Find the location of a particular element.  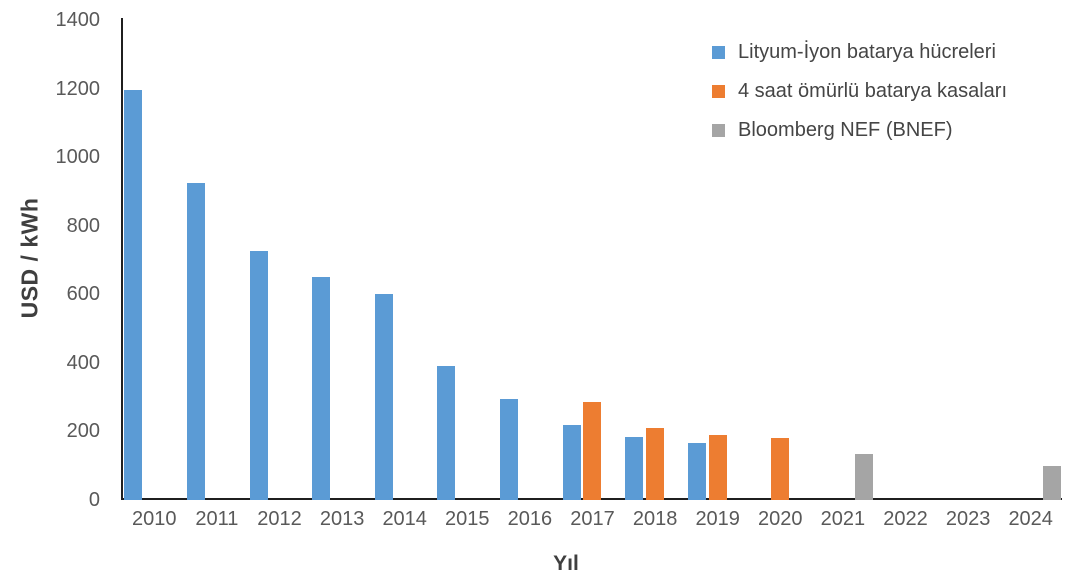

x-tick-label: 2011 is located at coordinates (217, 519).